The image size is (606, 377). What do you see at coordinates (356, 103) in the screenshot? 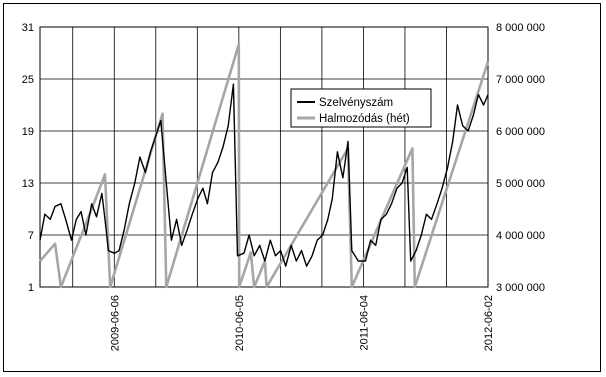
I see `legend-label-szelvenyszam: Szelvényszám` at bounding box center [356, 103].